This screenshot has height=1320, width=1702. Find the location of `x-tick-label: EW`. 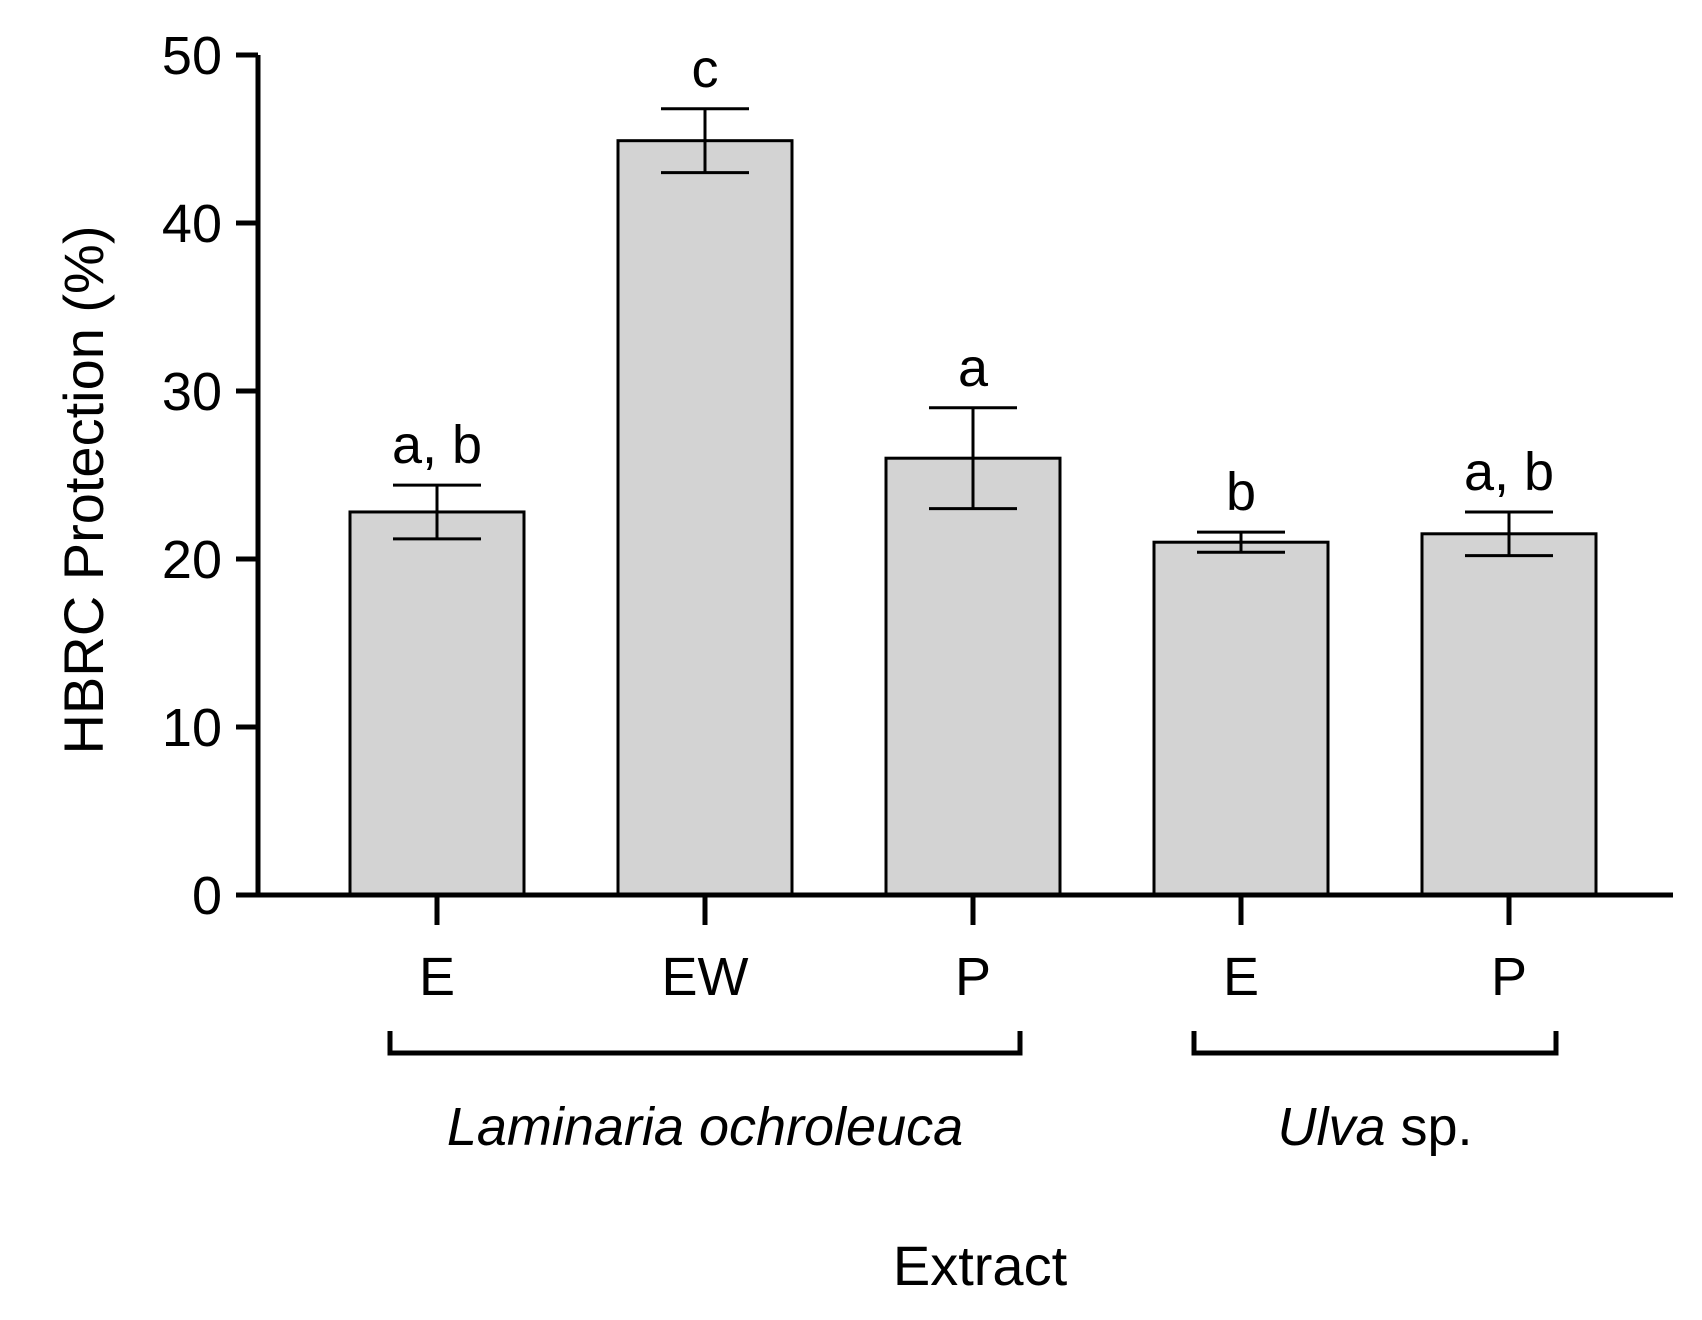

x-tick-label: EW is located at coordinates (705, 977).